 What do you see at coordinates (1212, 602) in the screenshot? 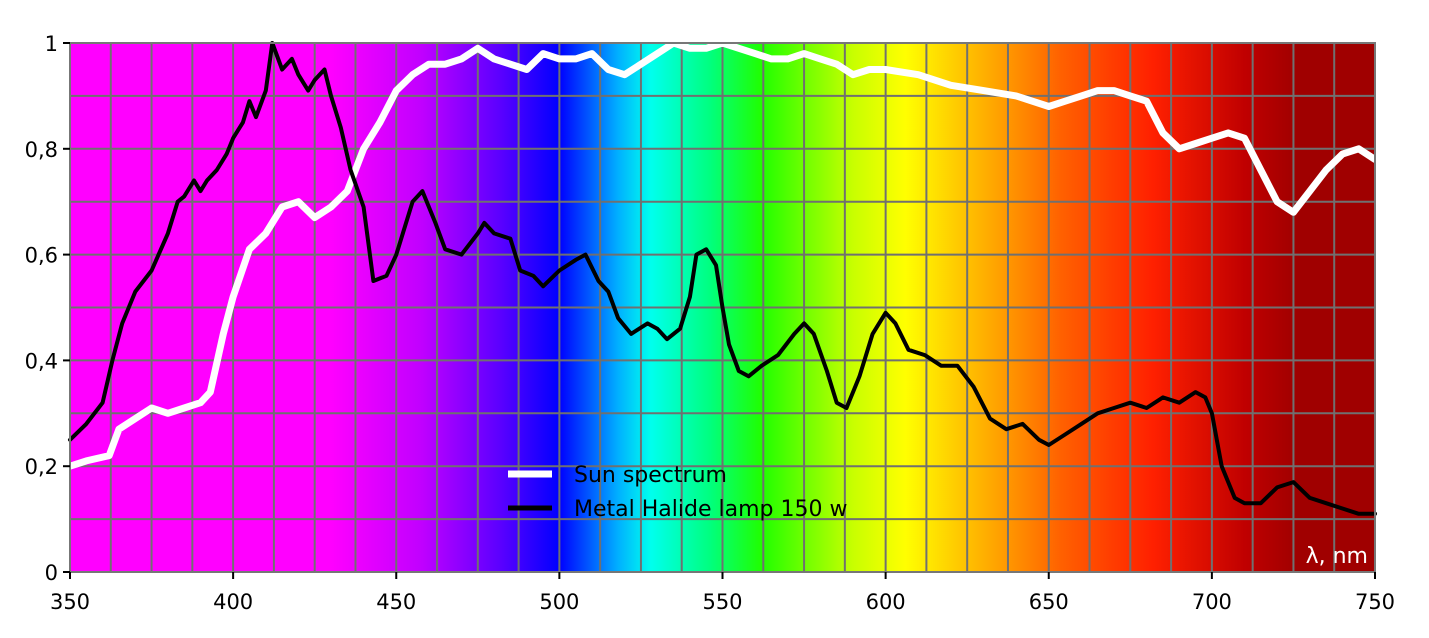
I see `x-tick-label: 700` at bounding box center [1212, 602].